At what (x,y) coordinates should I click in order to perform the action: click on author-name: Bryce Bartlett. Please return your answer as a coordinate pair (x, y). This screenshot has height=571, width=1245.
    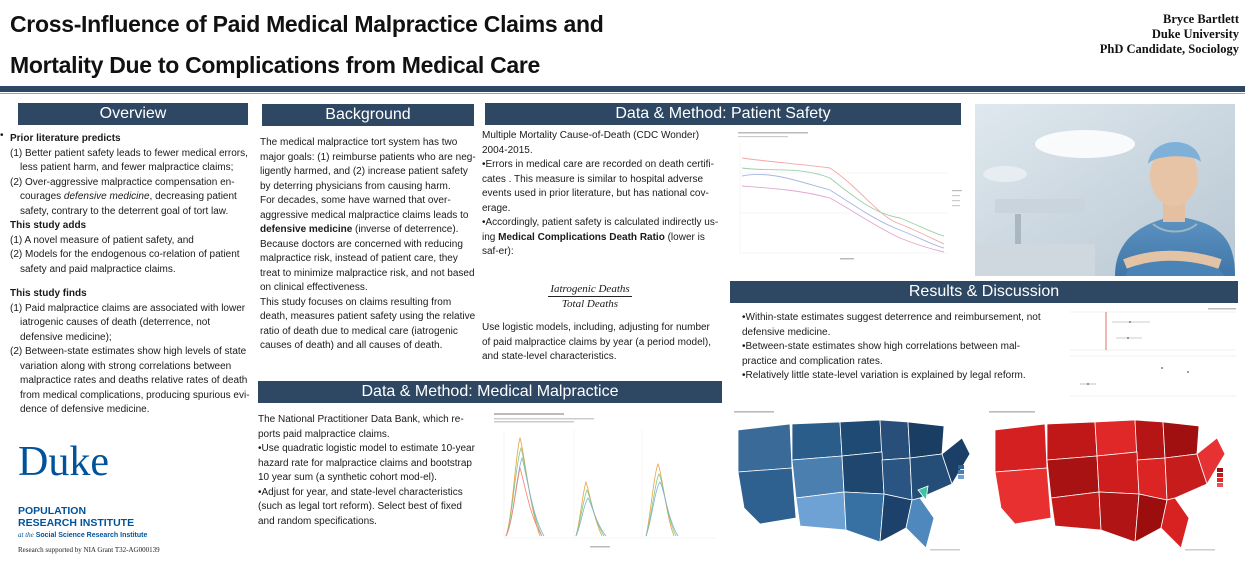
    Looking at the image, I should click on (1200, 19).